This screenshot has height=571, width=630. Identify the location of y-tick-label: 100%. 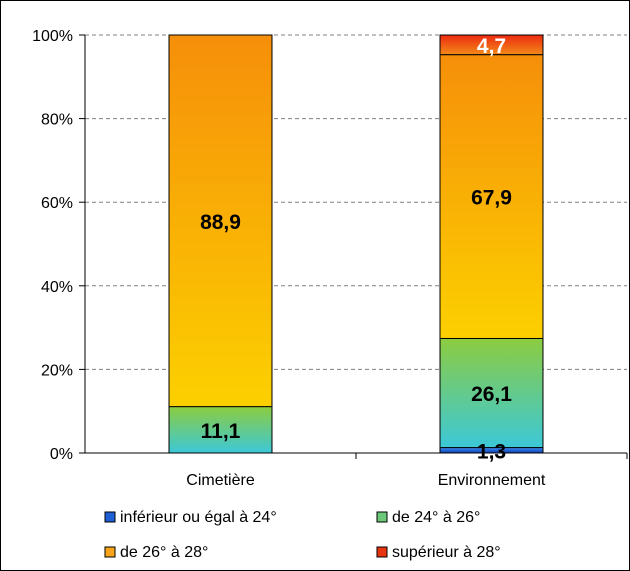
(52, 36).